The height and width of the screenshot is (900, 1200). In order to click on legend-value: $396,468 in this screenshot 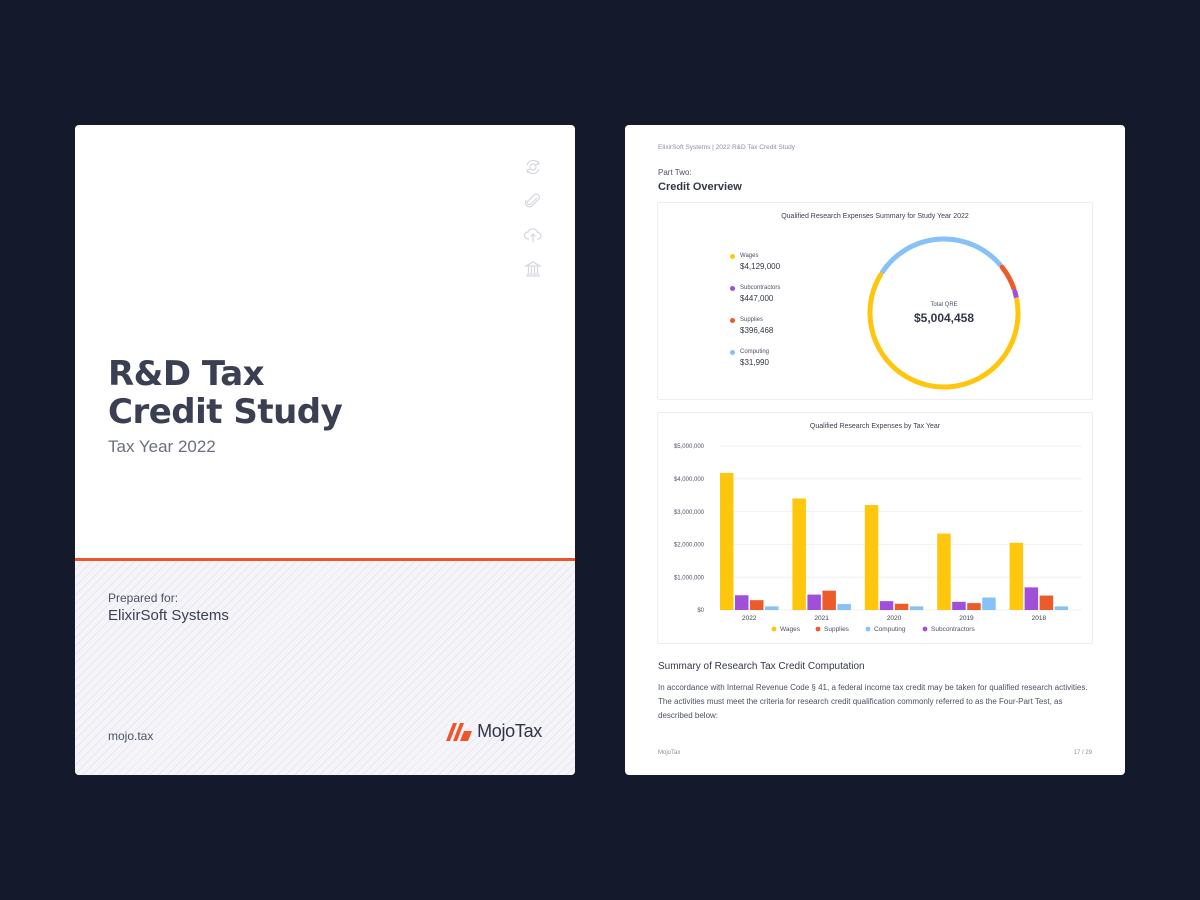, I will do `click(757, 330)`.